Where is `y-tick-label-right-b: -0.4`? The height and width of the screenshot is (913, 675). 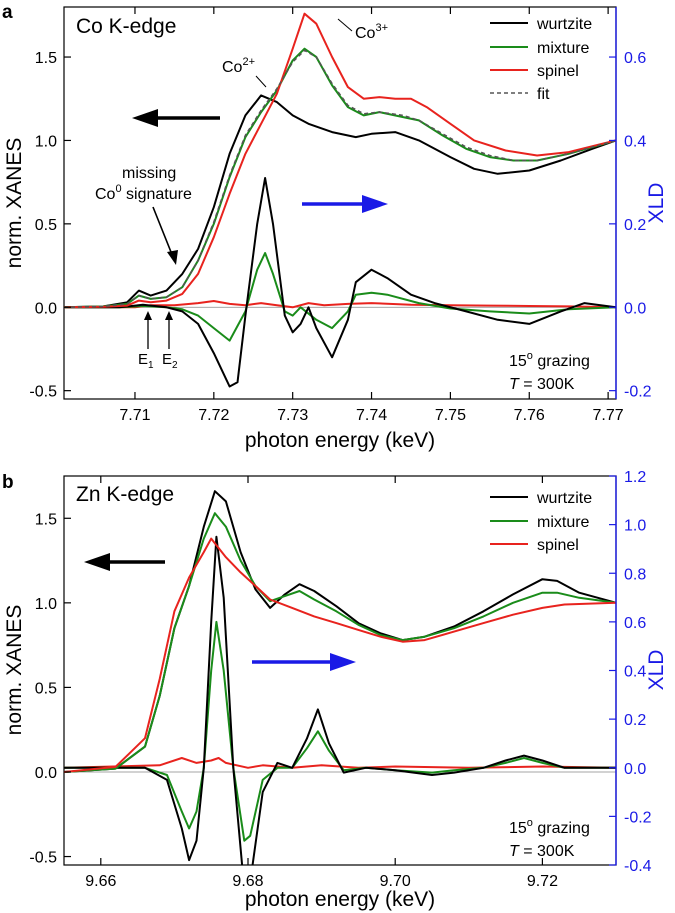
y-tick-label-right-b: -0.4 is located at coordinates (638, 866).